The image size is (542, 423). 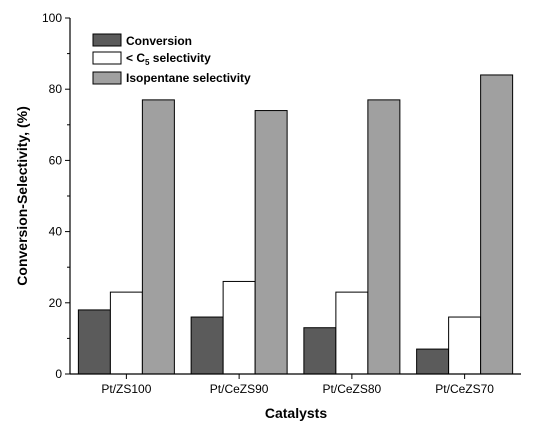 What do you see at coordinates (22, 195) in the screenshot?
I see `y-axis-title: Conversion-Selectivity, (%)` at bounding box center [22, 195].